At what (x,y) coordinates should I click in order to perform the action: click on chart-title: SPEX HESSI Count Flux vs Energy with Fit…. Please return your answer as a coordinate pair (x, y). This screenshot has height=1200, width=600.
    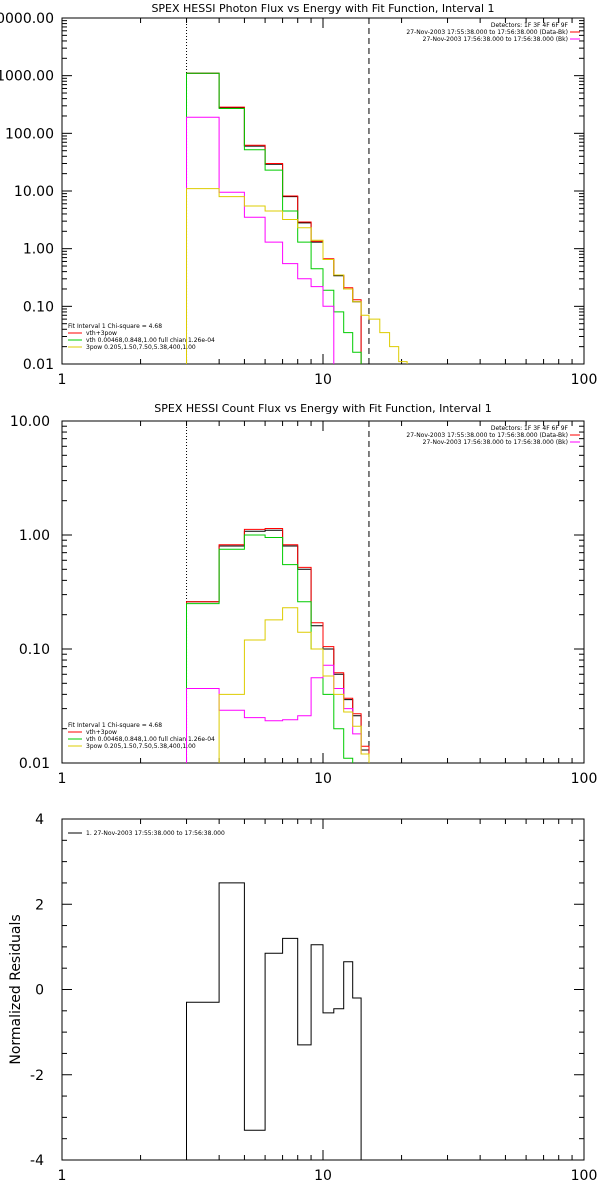
    Looking at the image, I should click on (322, 408).